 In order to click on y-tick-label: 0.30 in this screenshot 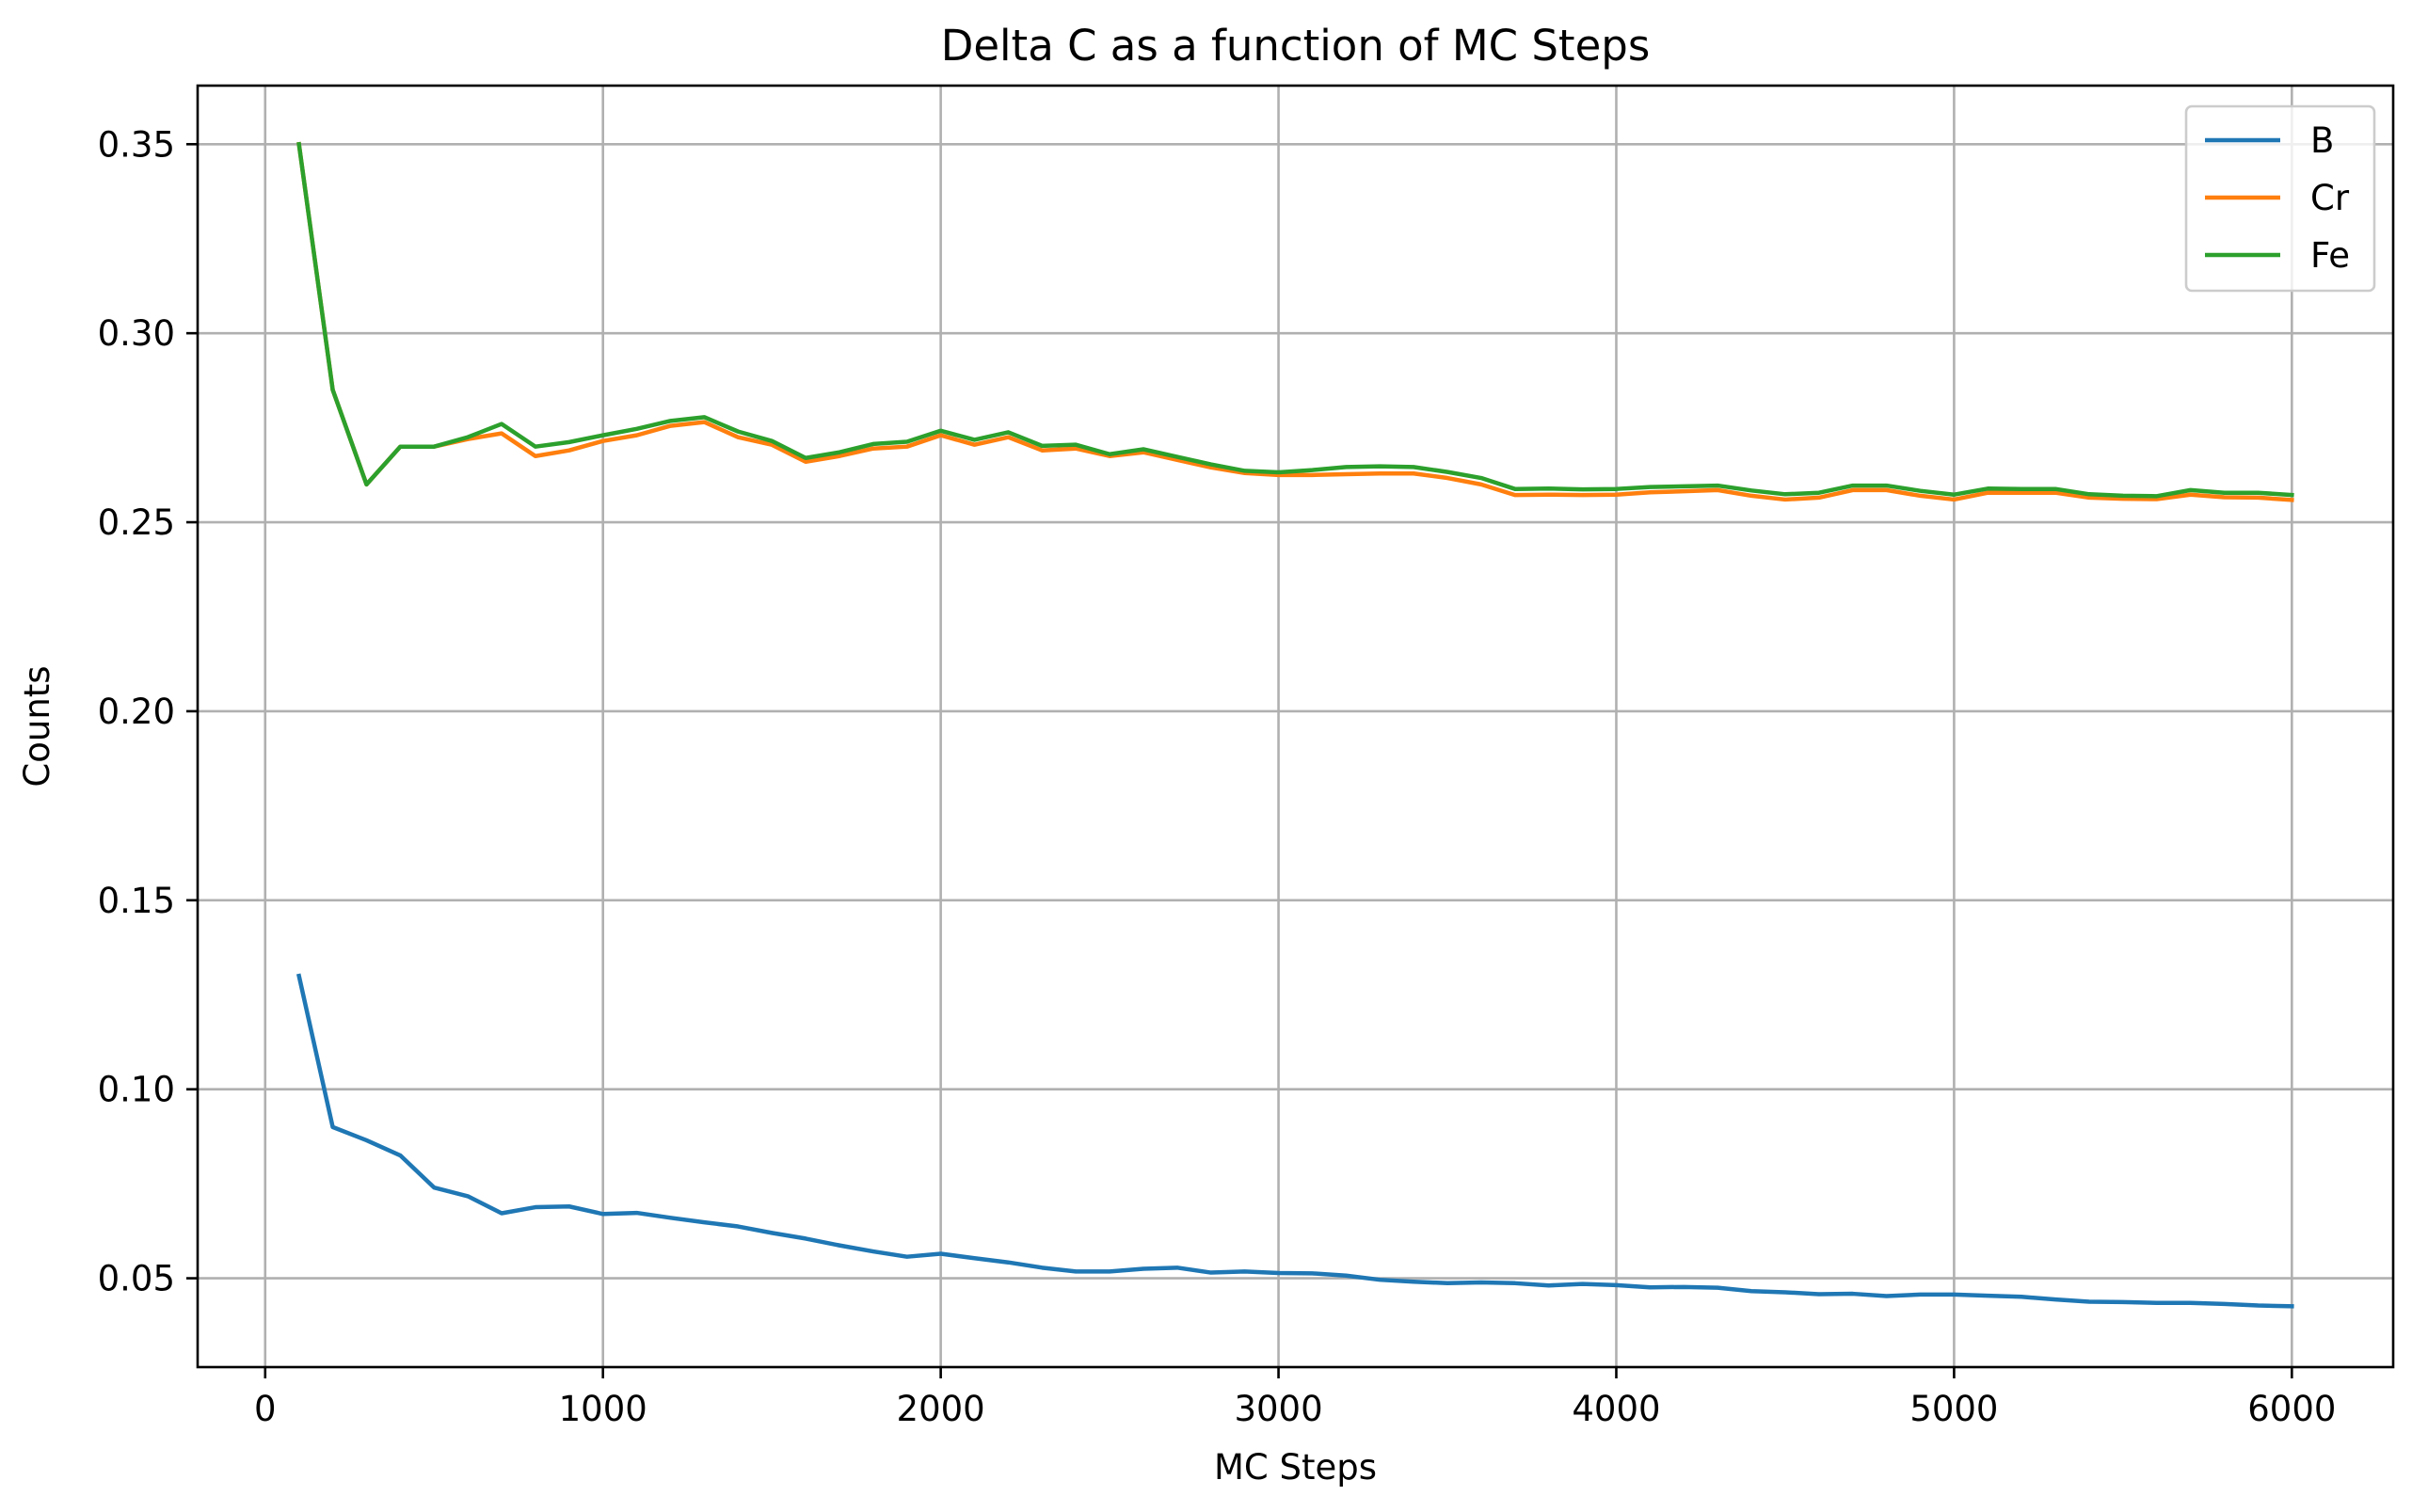, I will do `click(136, 334)`.